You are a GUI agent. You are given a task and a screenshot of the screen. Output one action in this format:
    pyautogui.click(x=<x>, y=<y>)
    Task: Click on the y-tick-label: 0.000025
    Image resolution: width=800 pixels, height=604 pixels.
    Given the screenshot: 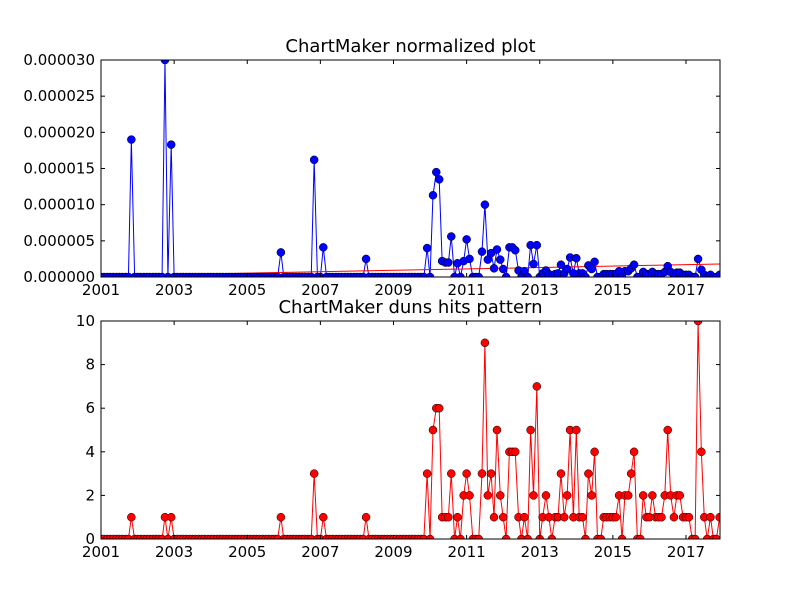 What is the action you would take?
    pyautogui.click(x=59, y=96)
    